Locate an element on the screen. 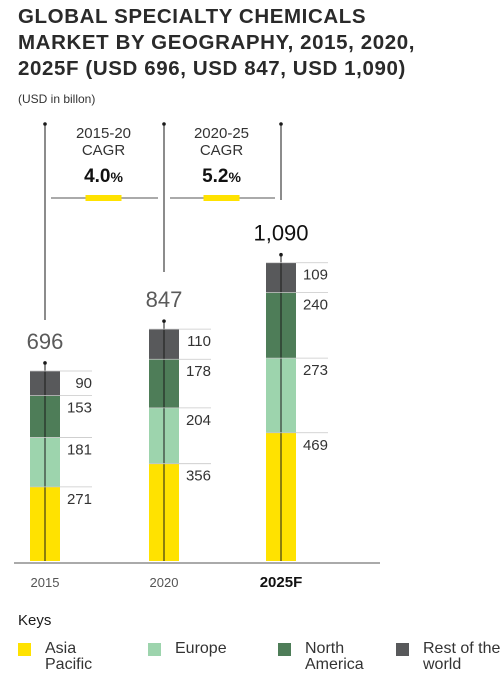 The width and height of the screenshot is (501, 675). legend-title: Keys is located at coordinates (35, 620).